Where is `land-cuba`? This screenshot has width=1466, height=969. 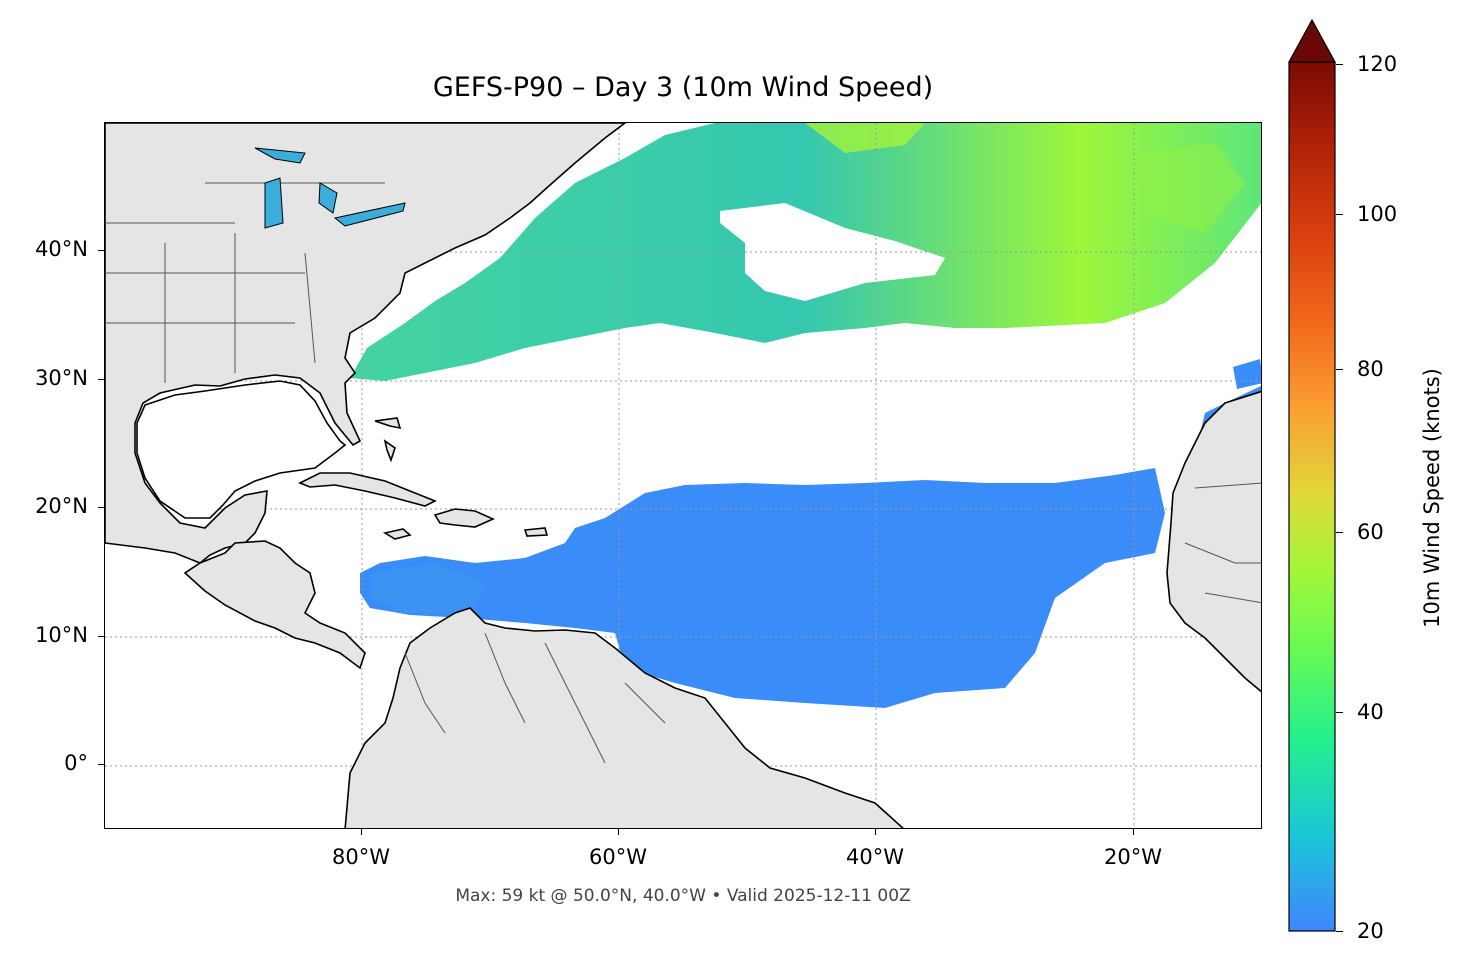
land-cuba is located at coordinates (367, 489).